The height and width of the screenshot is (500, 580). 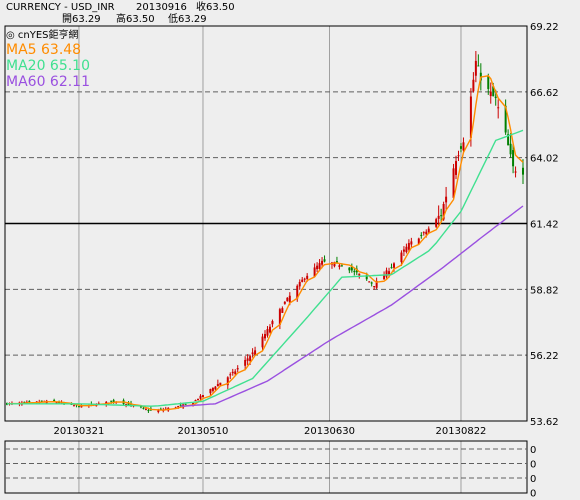 What do you see at coordinates (215, 7) in the screenshot?
I see `close-price-label: 收63.50` at bounding box center [215, 7].